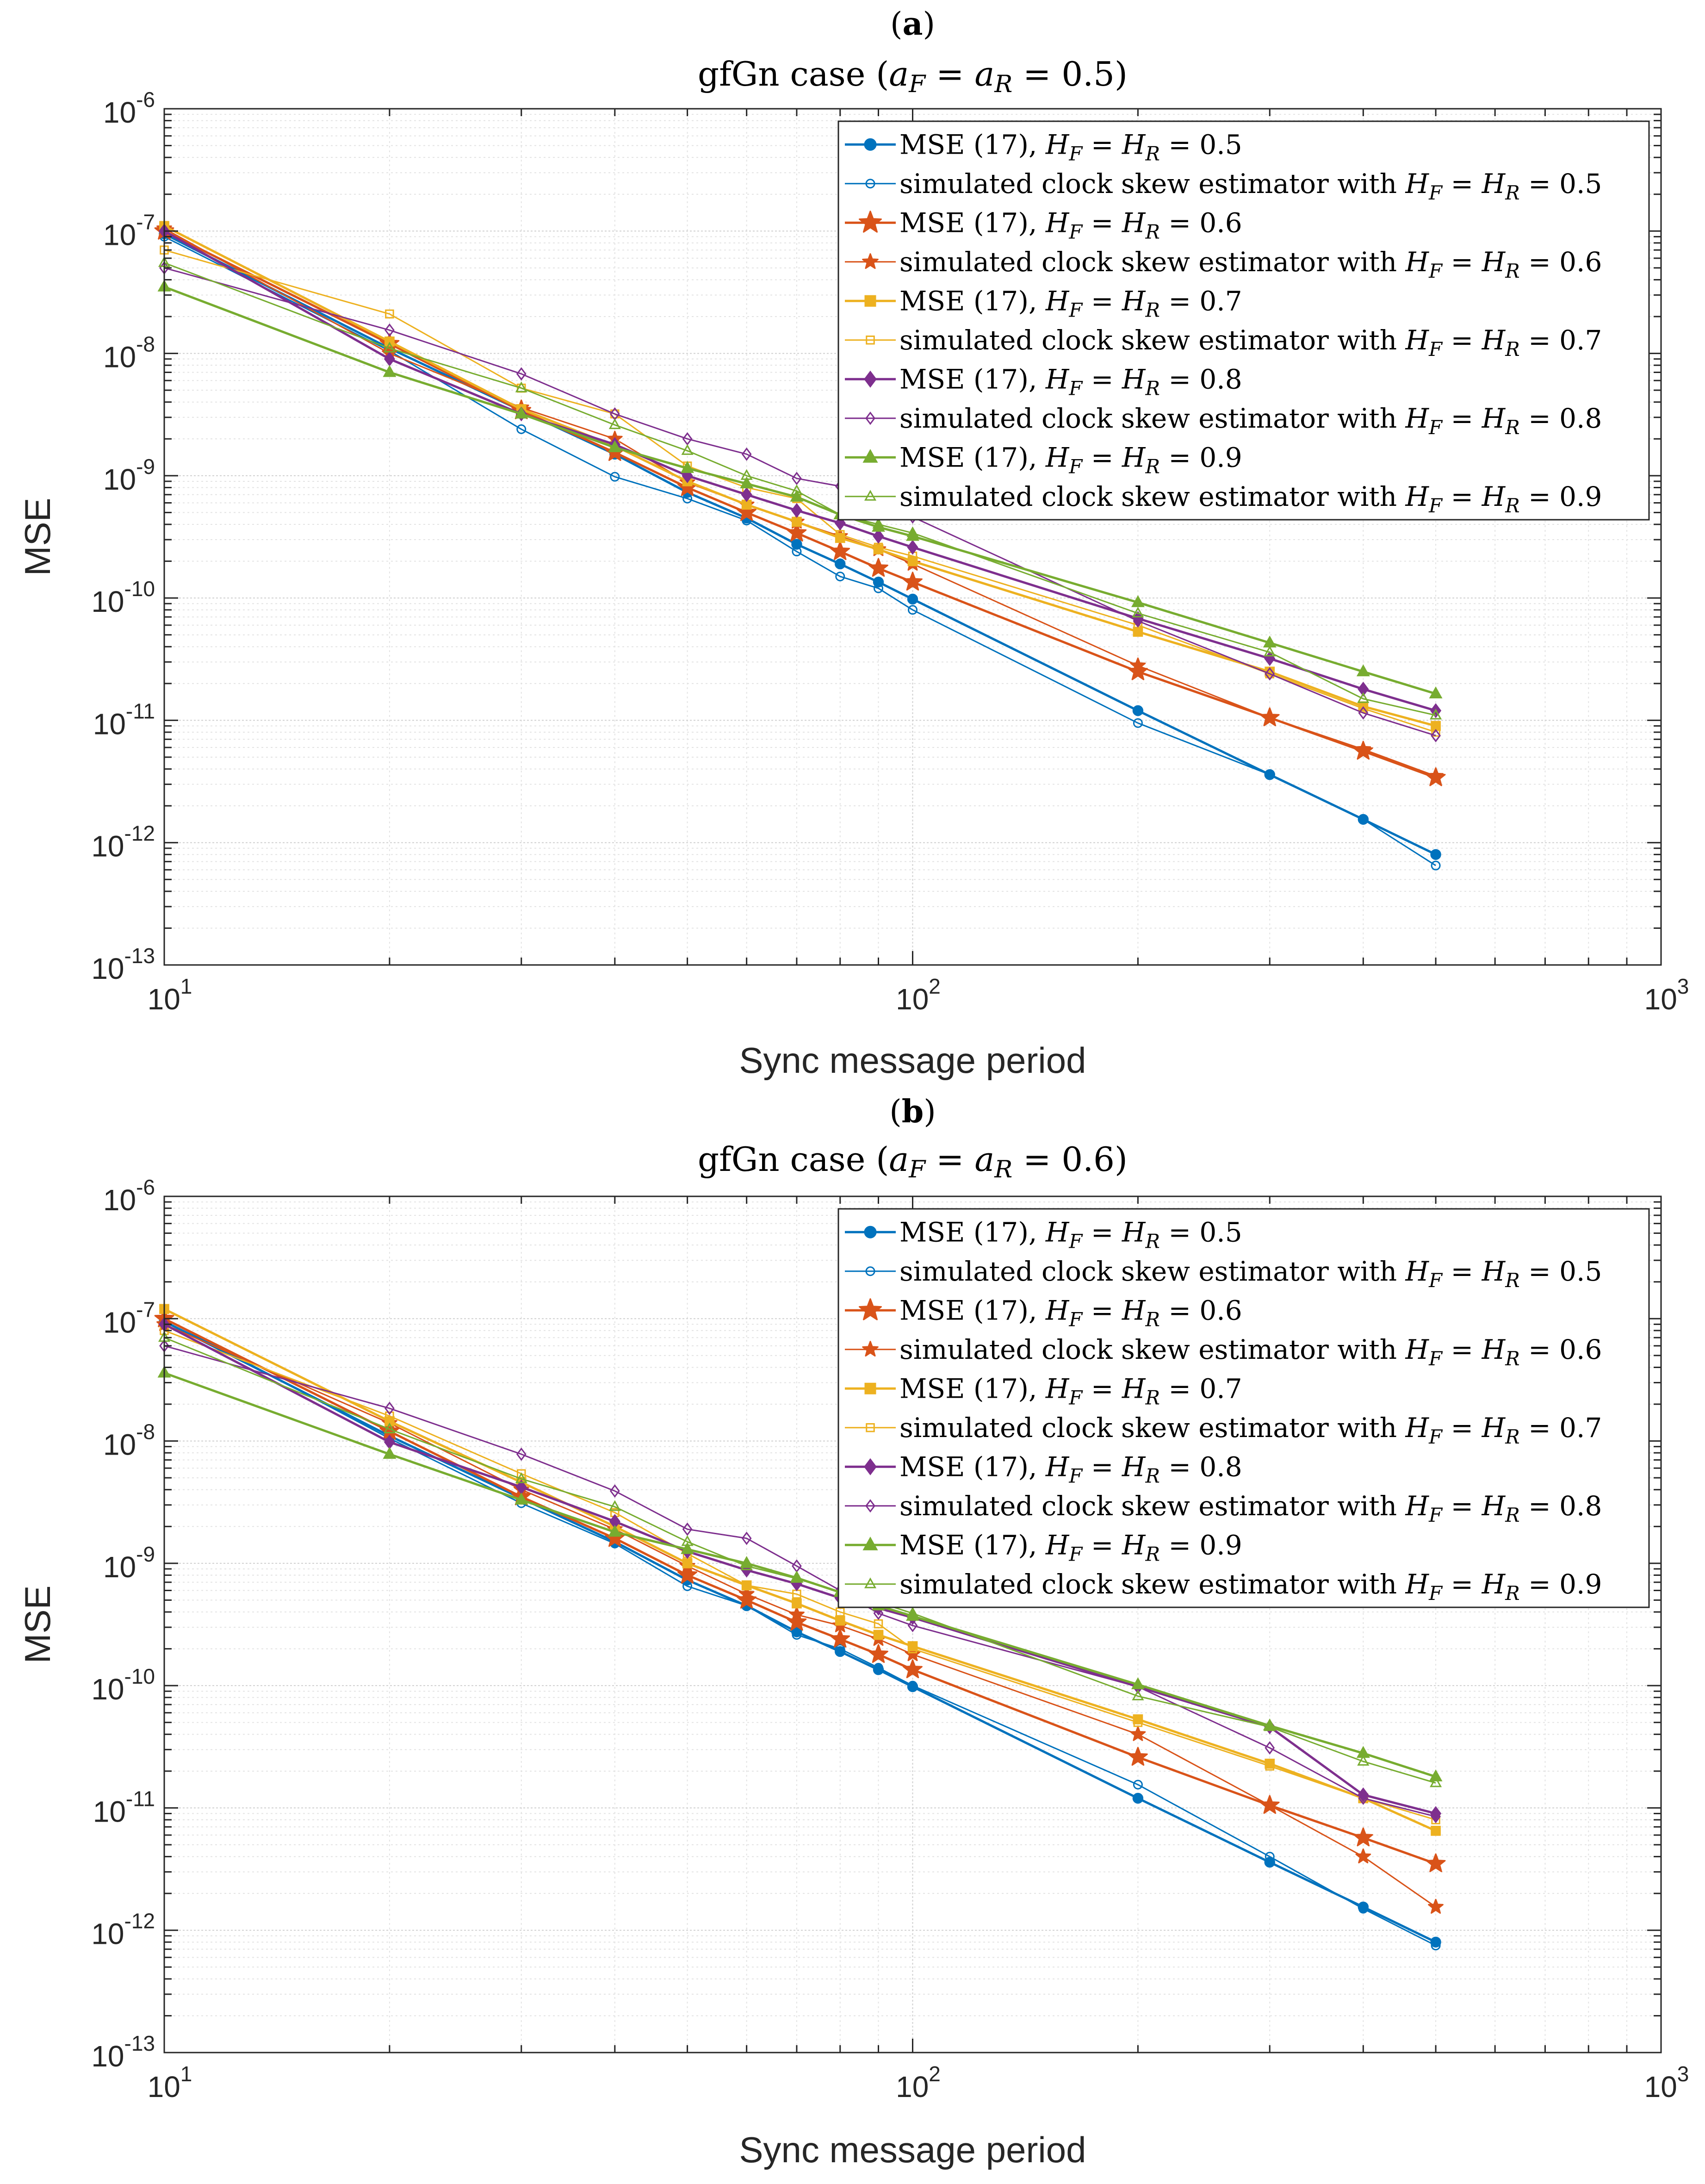  Describe the element at coordinates (1070, 225) in the screenshot. I see `legend-label: MSE (17), HF​ = HR​ = 0.6` at that location.